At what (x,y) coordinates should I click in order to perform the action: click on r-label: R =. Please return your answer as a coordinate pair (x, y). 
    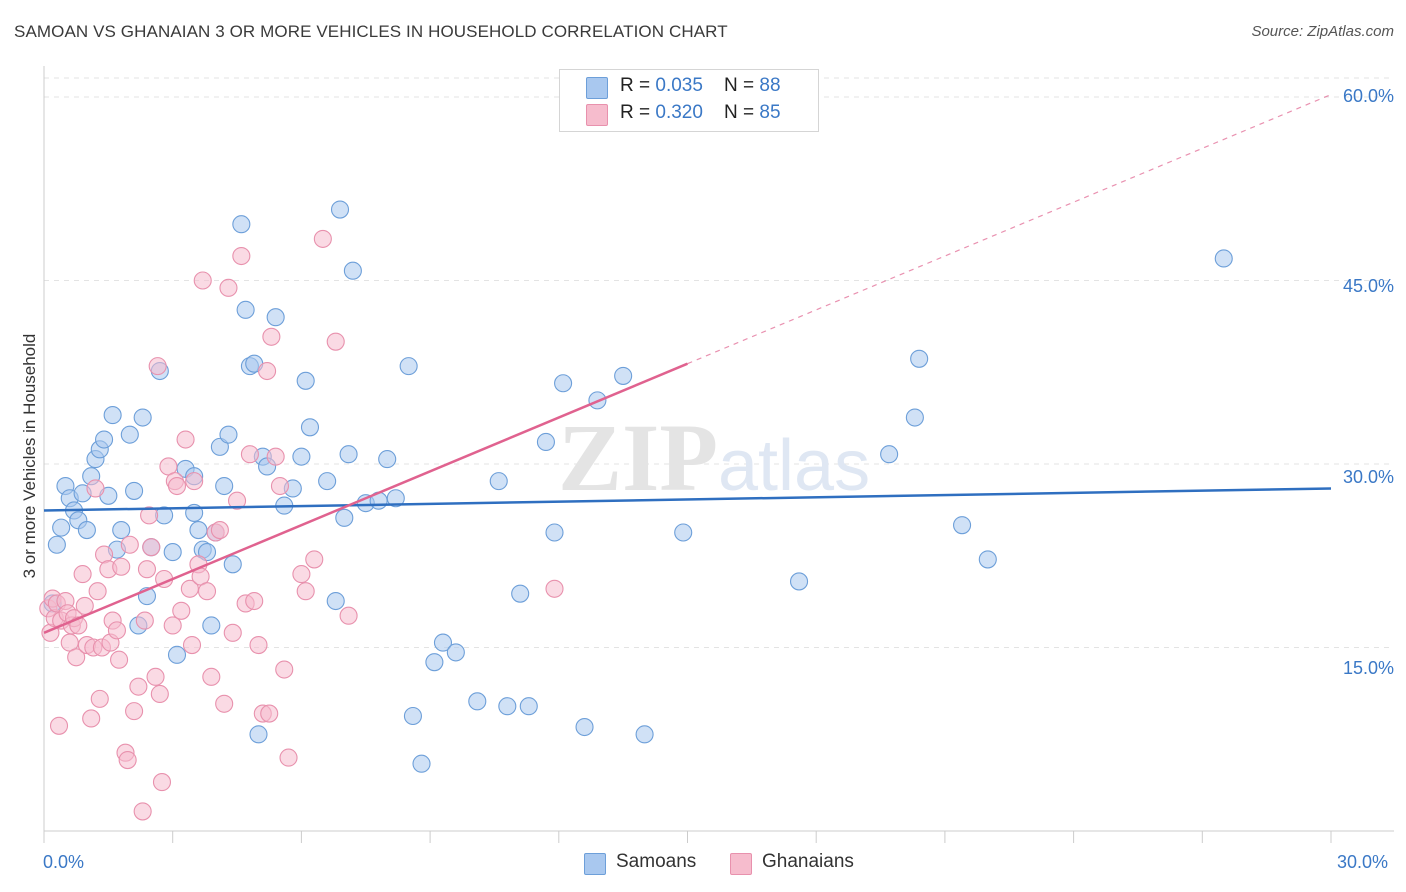
    Looking at the image, I should click on (638, 112).